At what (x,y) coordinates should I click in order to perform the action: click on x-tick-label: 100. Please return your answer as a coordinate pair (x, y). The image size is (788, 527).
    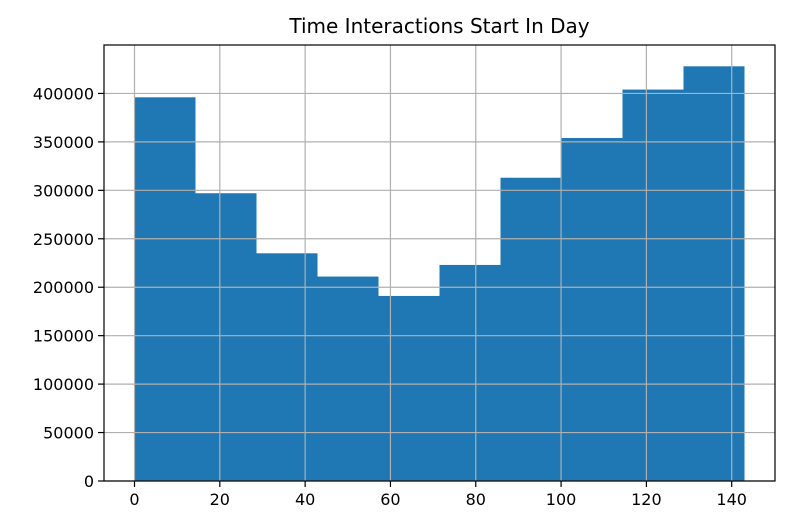
    Looking at the image, I should click on (561, 499).